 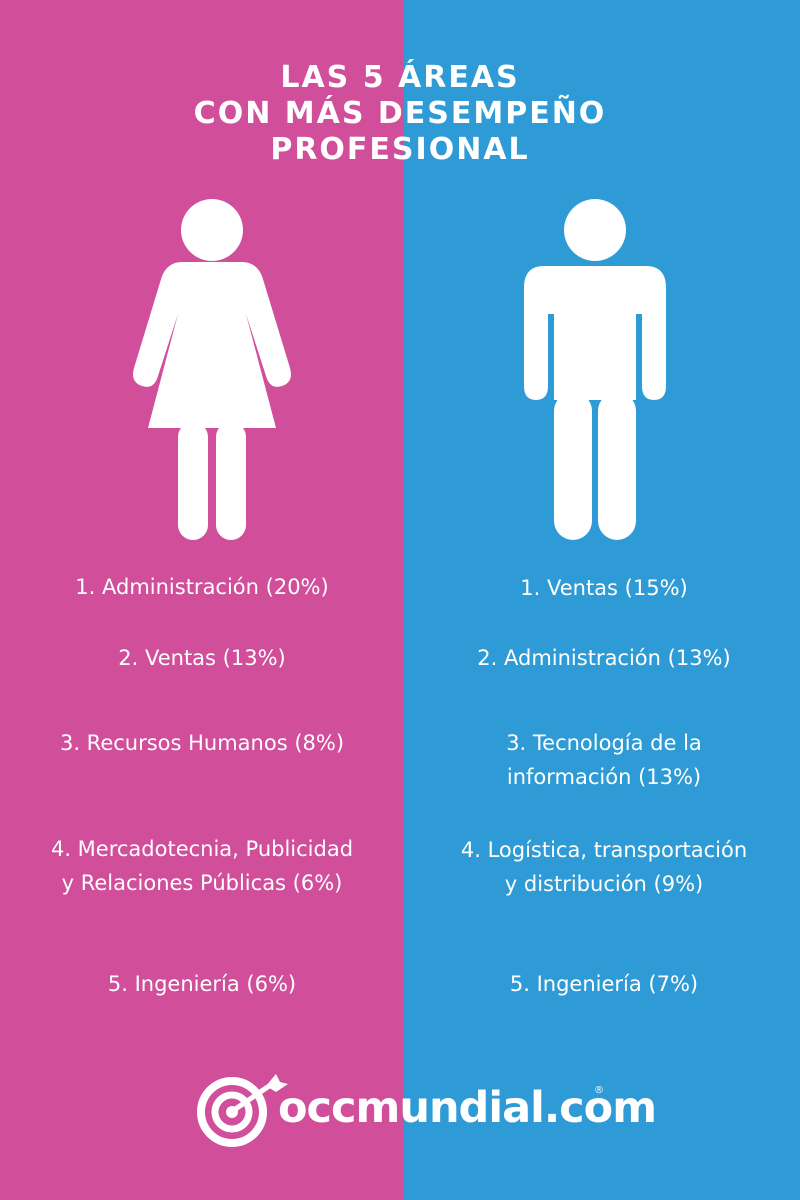 I want to click on women-item-3: 3. Recursos Humanos (8%), so click(x=202, y=743).